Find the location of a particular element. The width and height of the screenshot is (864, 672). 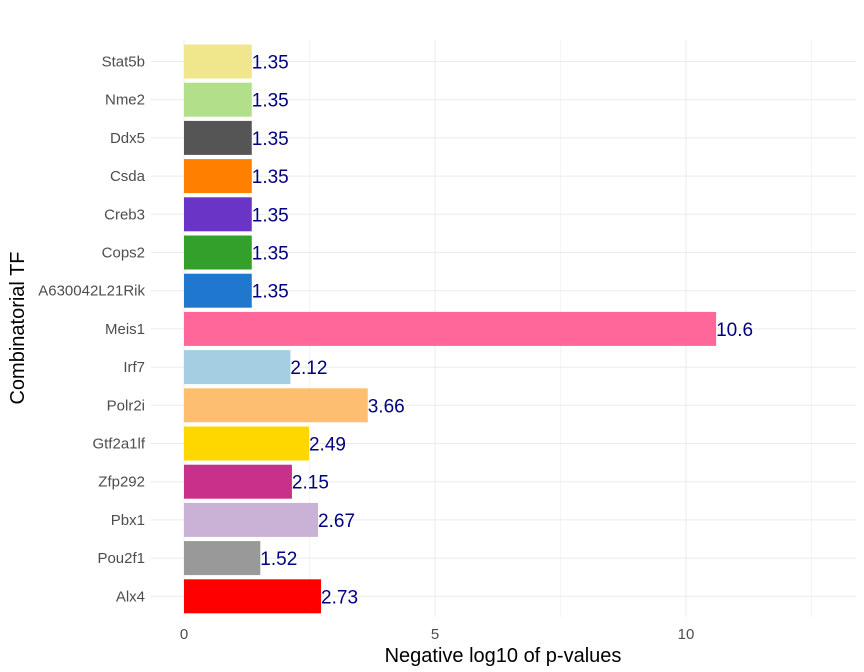

data-label: 2.49 is located at coordinates (327, 445).